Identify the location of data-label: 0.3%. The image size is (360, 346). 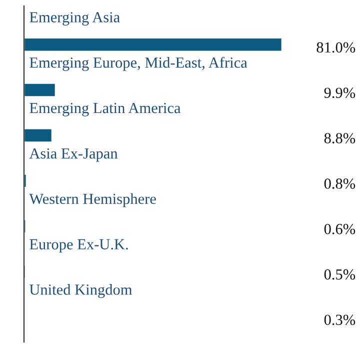
(340, 320).